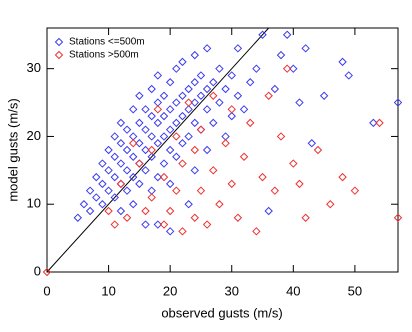 The width and height of the screenshot is (412, 332). Describe the element at coordinates (293, 290) in the screenshot. I see `x-tick-label: 40` at that location.